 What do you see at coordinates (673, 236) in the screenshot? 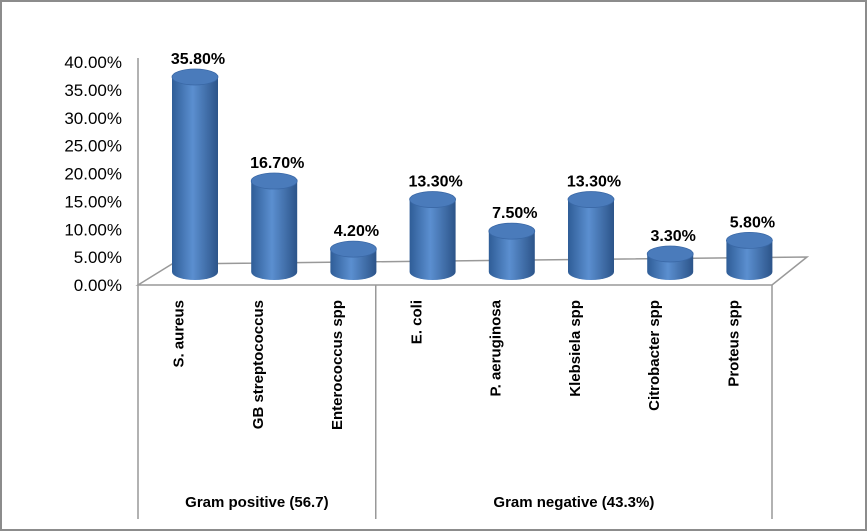
I see `data-label: 3.30%` at bounding box center [673, 236].